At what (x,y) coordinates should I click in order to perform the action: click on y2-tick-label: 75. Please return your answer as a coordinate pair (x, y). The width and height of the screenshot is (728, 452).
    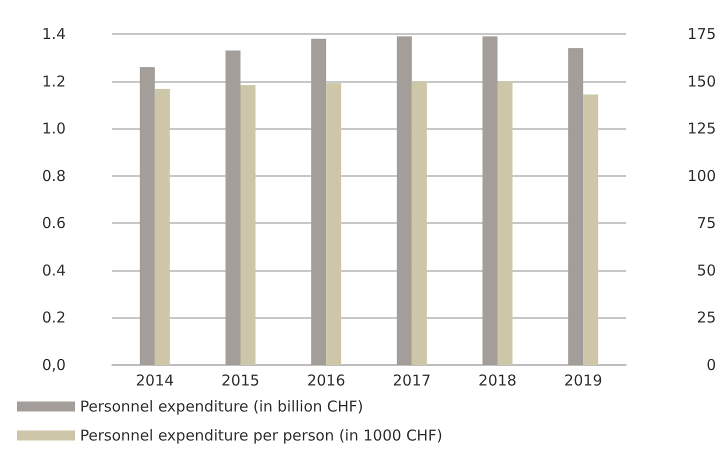
    Looking at the image, I should click on (706, 223).